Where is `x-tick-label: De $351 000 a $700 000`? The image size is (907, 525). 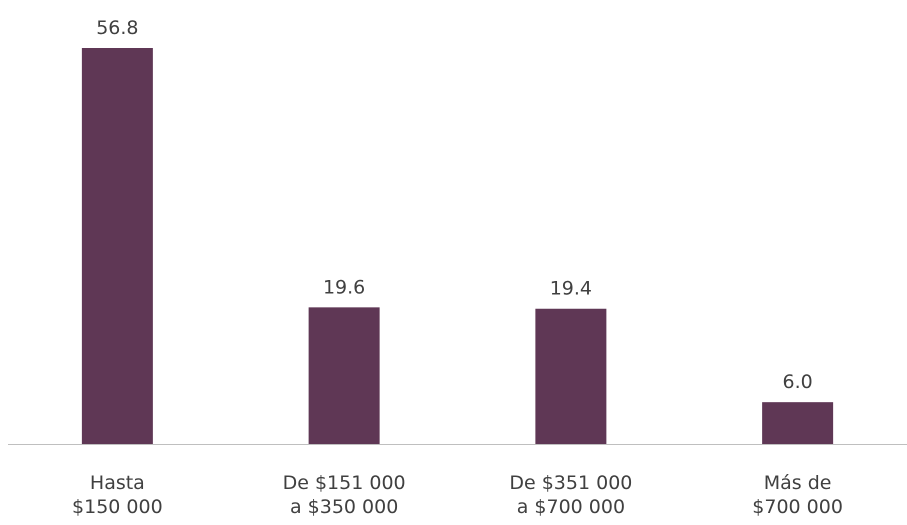 x-tick-label: De $351 000 a $700 000 is located at coordinates (570, 495).